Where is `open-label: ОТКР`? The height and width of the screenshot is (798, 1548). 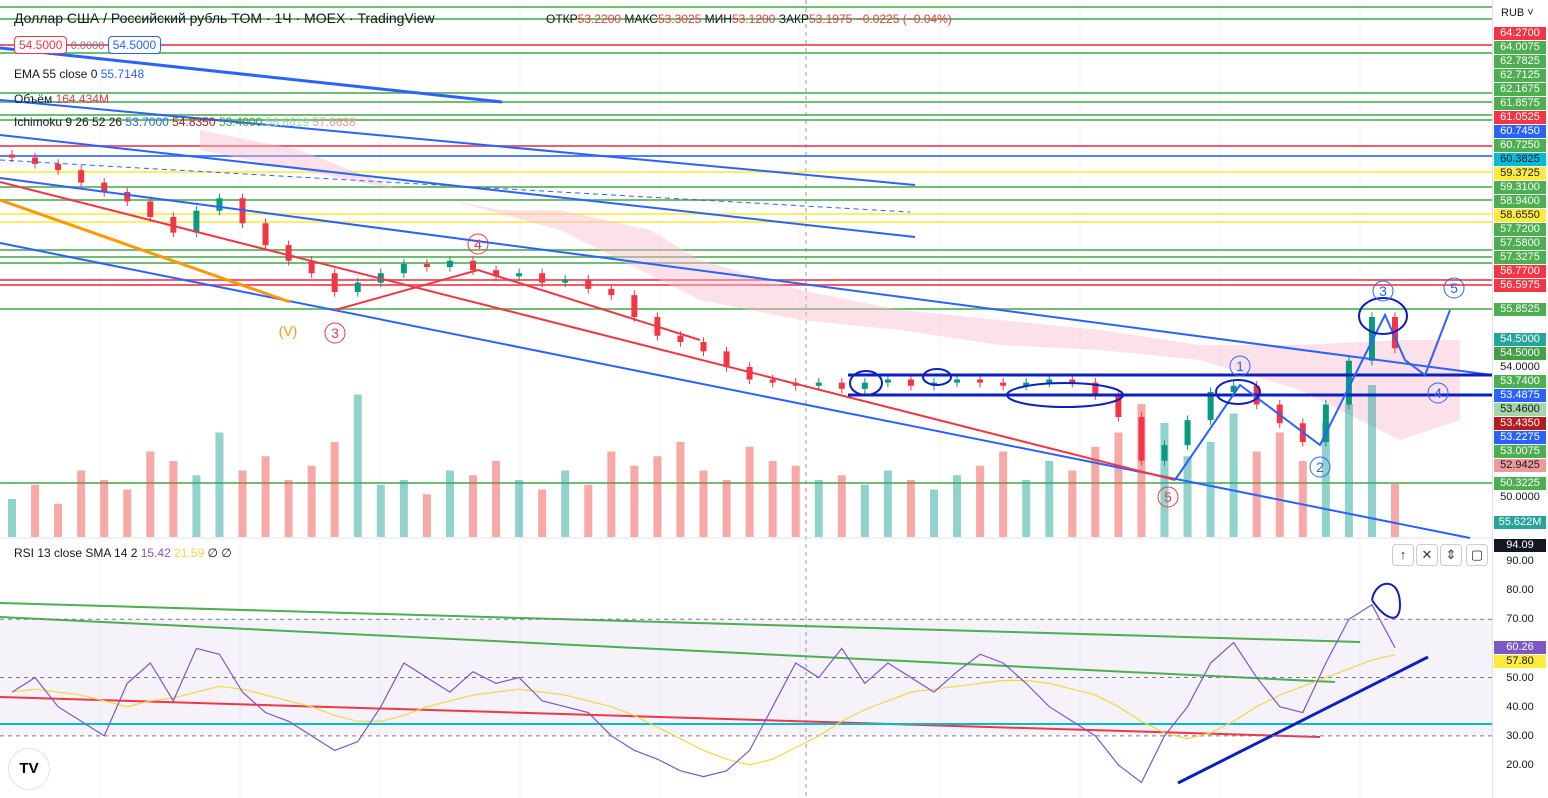 open-label: ОТКР is located at coordinates (562, 19).